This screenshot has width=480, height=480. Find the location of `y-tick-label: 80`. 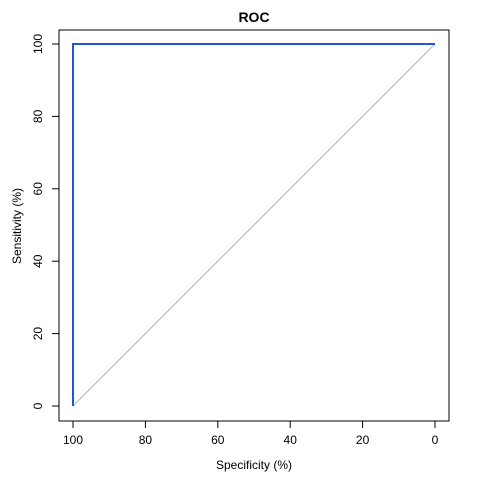

y-tick-label: 80 is located at coordinates (38, 116).